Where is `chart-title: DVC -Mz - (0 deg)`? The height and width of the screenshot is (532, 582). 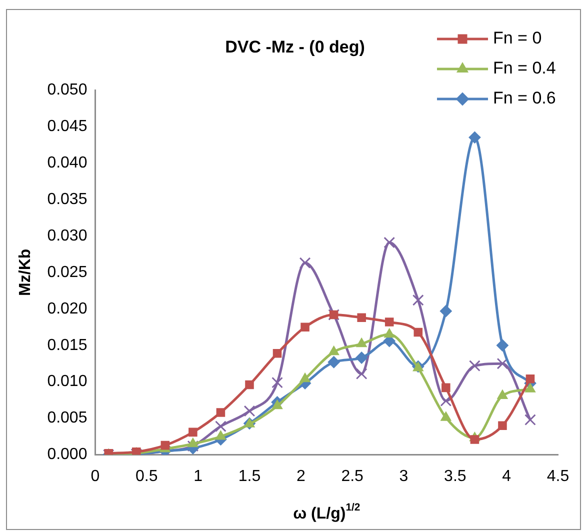 chart-title: DVC -Mz - (0 deg) is located at coordinates (295, 47).